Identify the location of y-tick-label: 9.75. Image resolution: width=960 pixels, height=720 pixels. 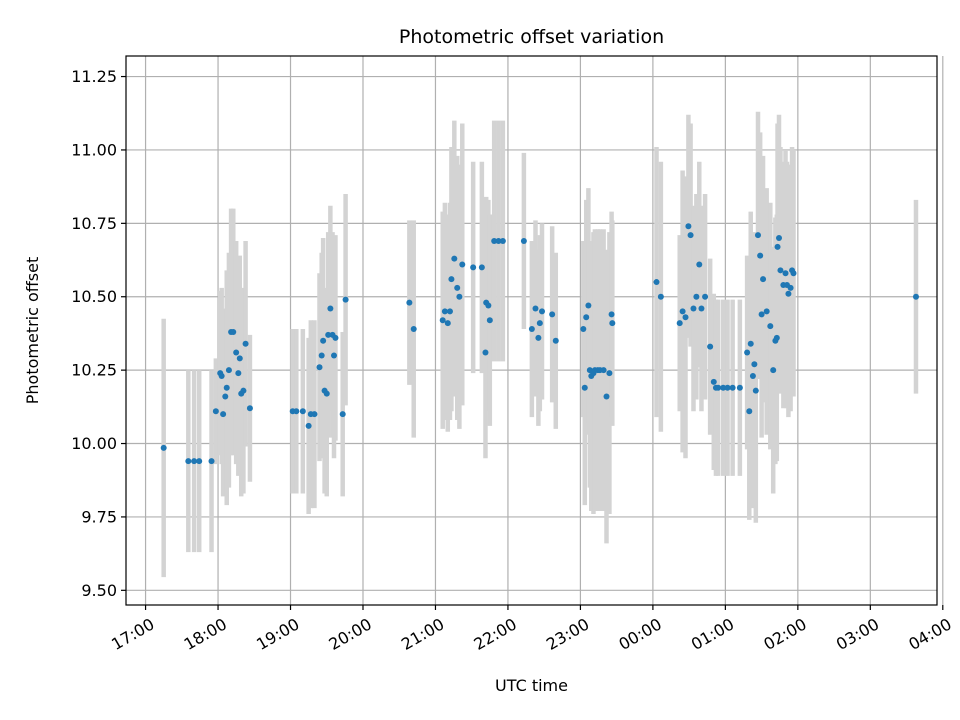
(99, 516).